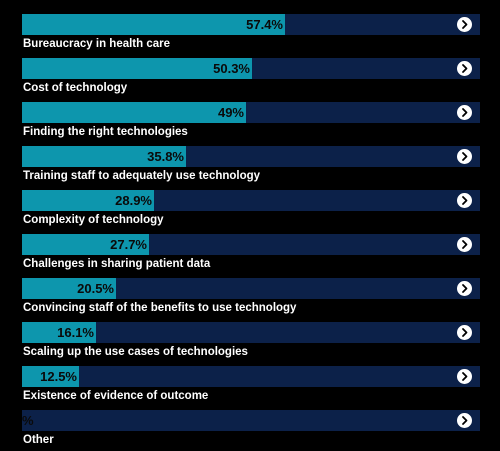 This screenshot has height=451, width=500. What do you see at coordinates (230, 112) in the screenshot?
I see `bar-value-label: 49%` at bounding box center [230, 112].